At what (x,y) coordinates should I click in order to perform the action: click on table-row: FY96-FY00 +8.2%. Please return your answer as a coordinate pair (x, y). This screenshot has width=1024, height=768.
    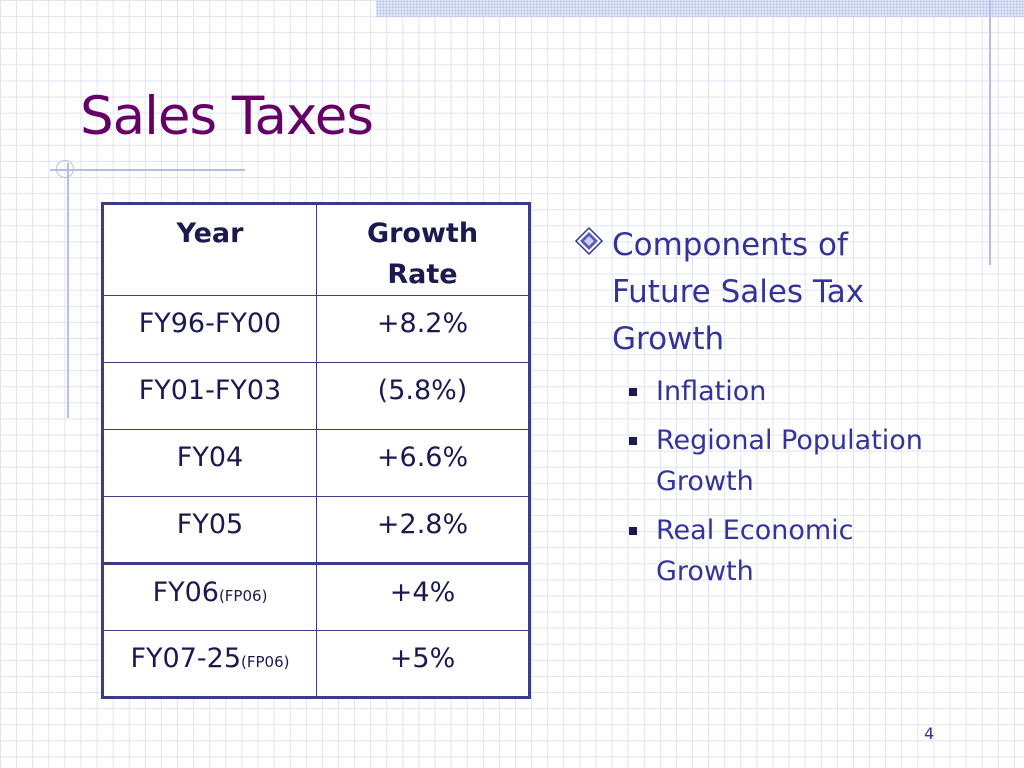
    Looking at the image, I should click on (316, 329).